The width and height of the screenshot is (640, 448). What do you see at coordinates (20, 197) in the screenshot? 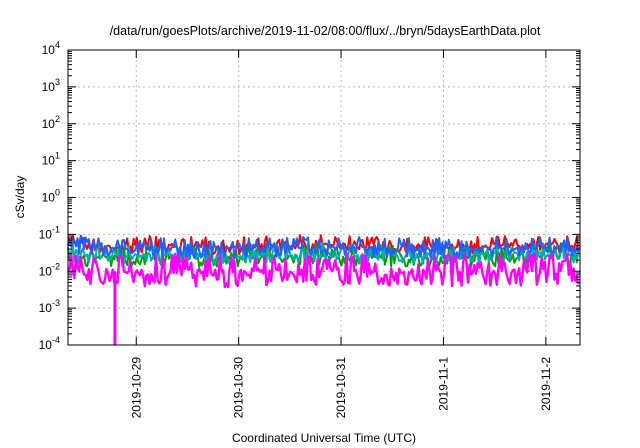
I see `y-axis-label: cSv/day` at bounding box center [20, 197].